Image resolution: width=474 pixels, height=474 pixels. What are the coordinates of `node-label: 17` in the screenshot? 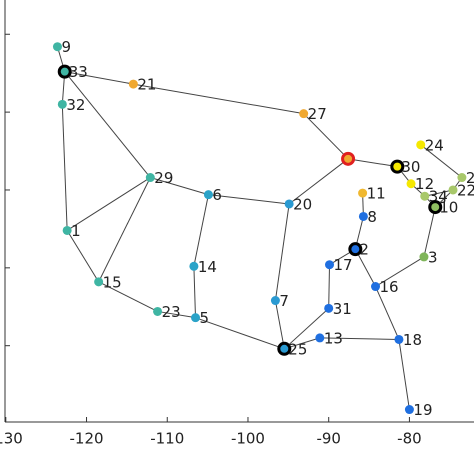 It's located at (343, 265).